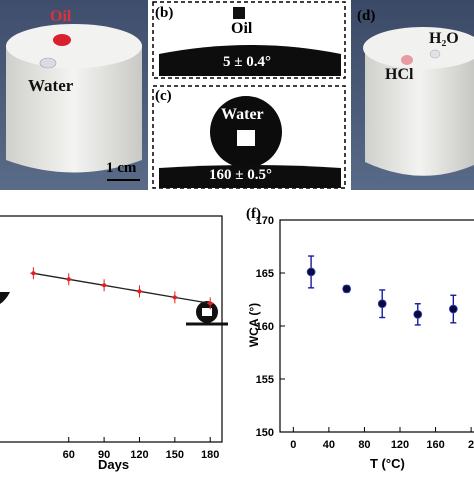  What do you see at coordinates (104, 455) in the screenshot?
I see `days-tick-label: 90` at bounding box center [104, 455].